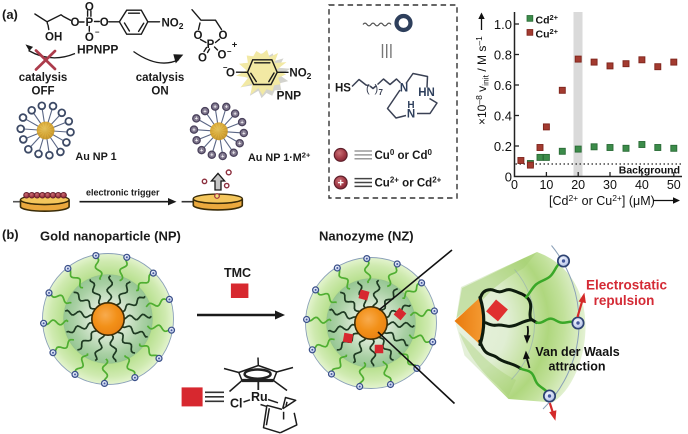  Describe the element at coordinates (546, 185) in the screenshot. I see `svg-text: 10` at that location.